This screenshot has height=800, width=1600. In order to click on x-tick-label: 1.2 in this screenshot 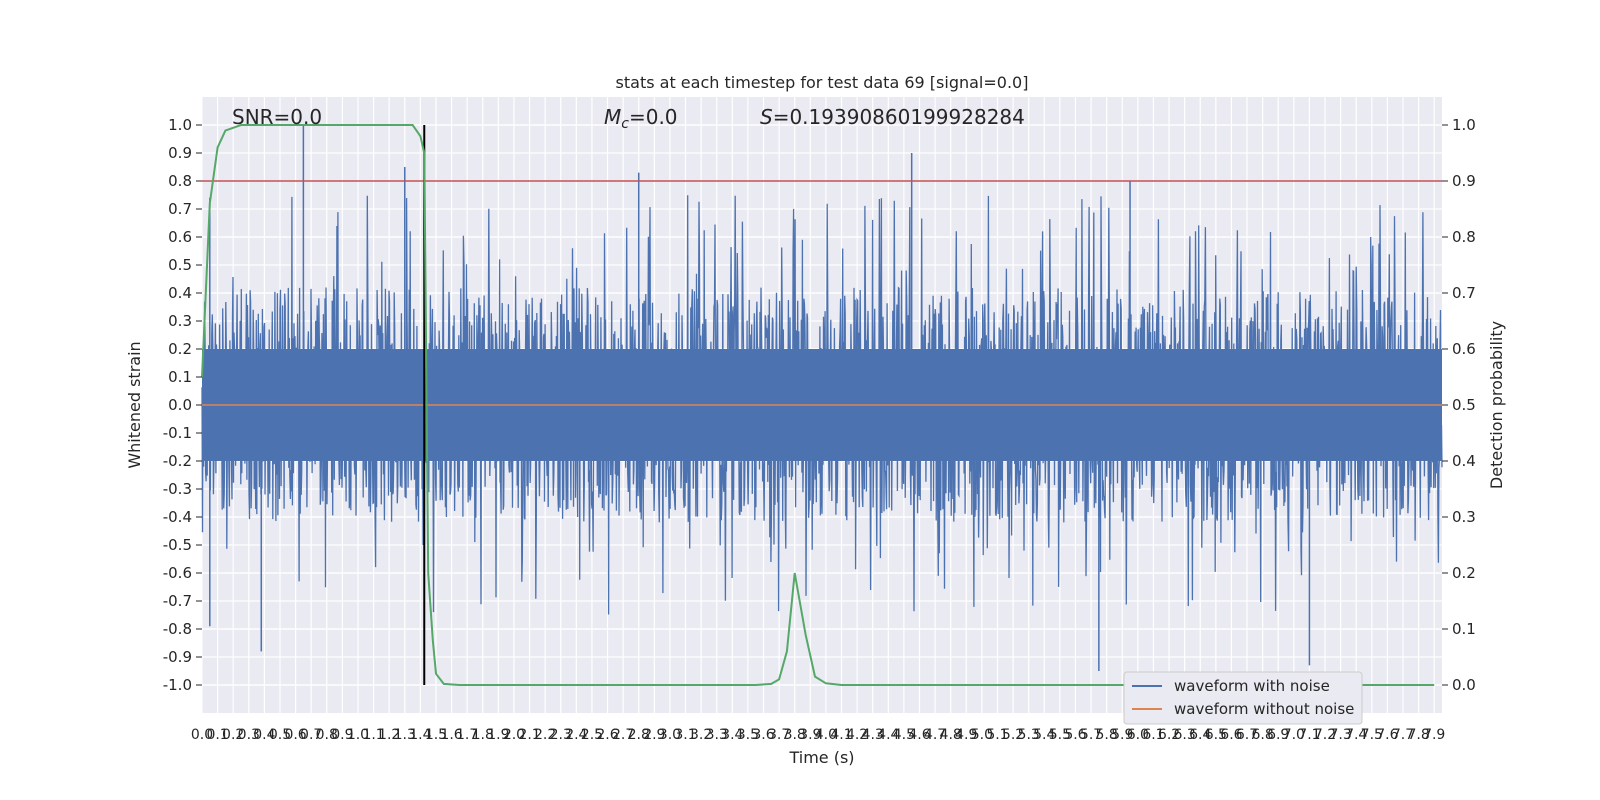, I will do `click(389, 735)`.